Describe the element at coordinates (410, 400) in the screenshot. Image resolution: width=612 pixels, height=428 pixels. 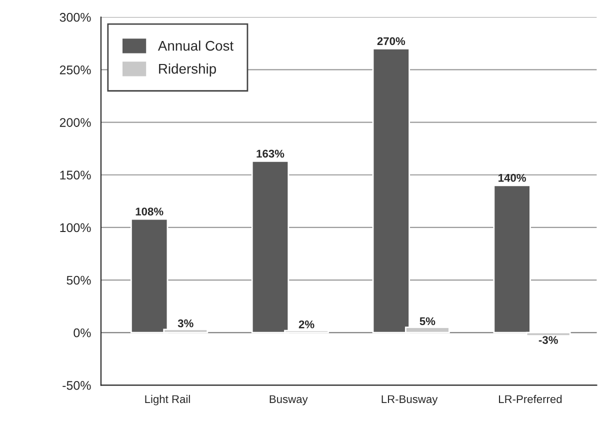
I see `x-tick-label: LR-Busway` at that location.